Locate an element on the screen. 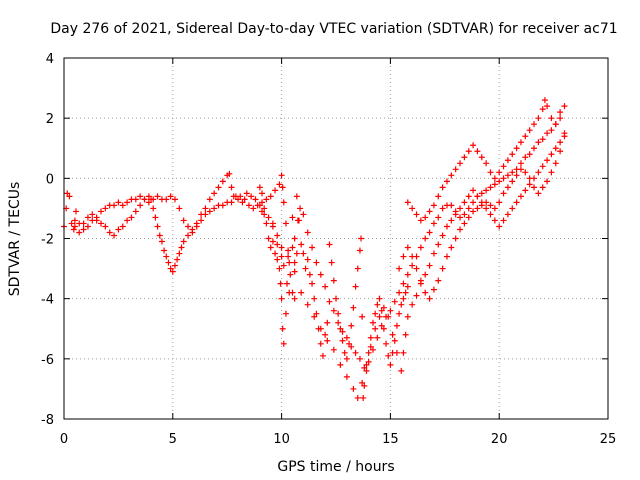 This screenshot has width=640, height=480. y-tick-label: 4 is located at coordinates (50, 59).